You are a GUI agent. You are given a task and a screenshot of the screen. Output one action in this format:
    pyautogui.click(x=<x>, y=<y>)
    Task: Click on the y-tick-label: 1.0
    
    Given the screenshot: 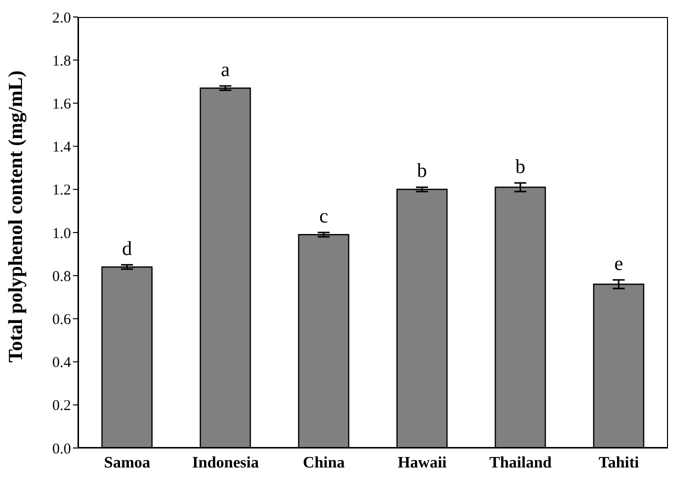 What is the action you would take?
    pyautogui.click(x=61, y=234)
    